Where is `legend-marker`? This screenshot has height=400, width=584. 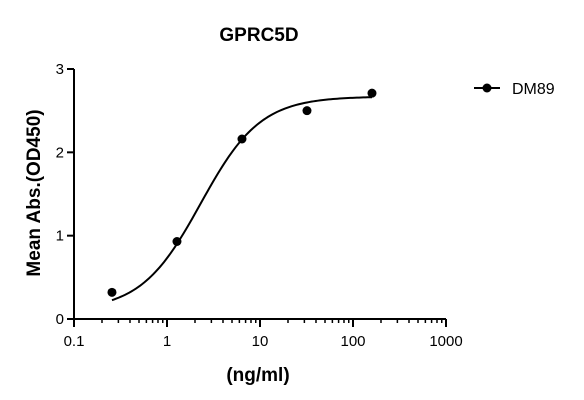 legend-marker is located at coordinates (487, 88).